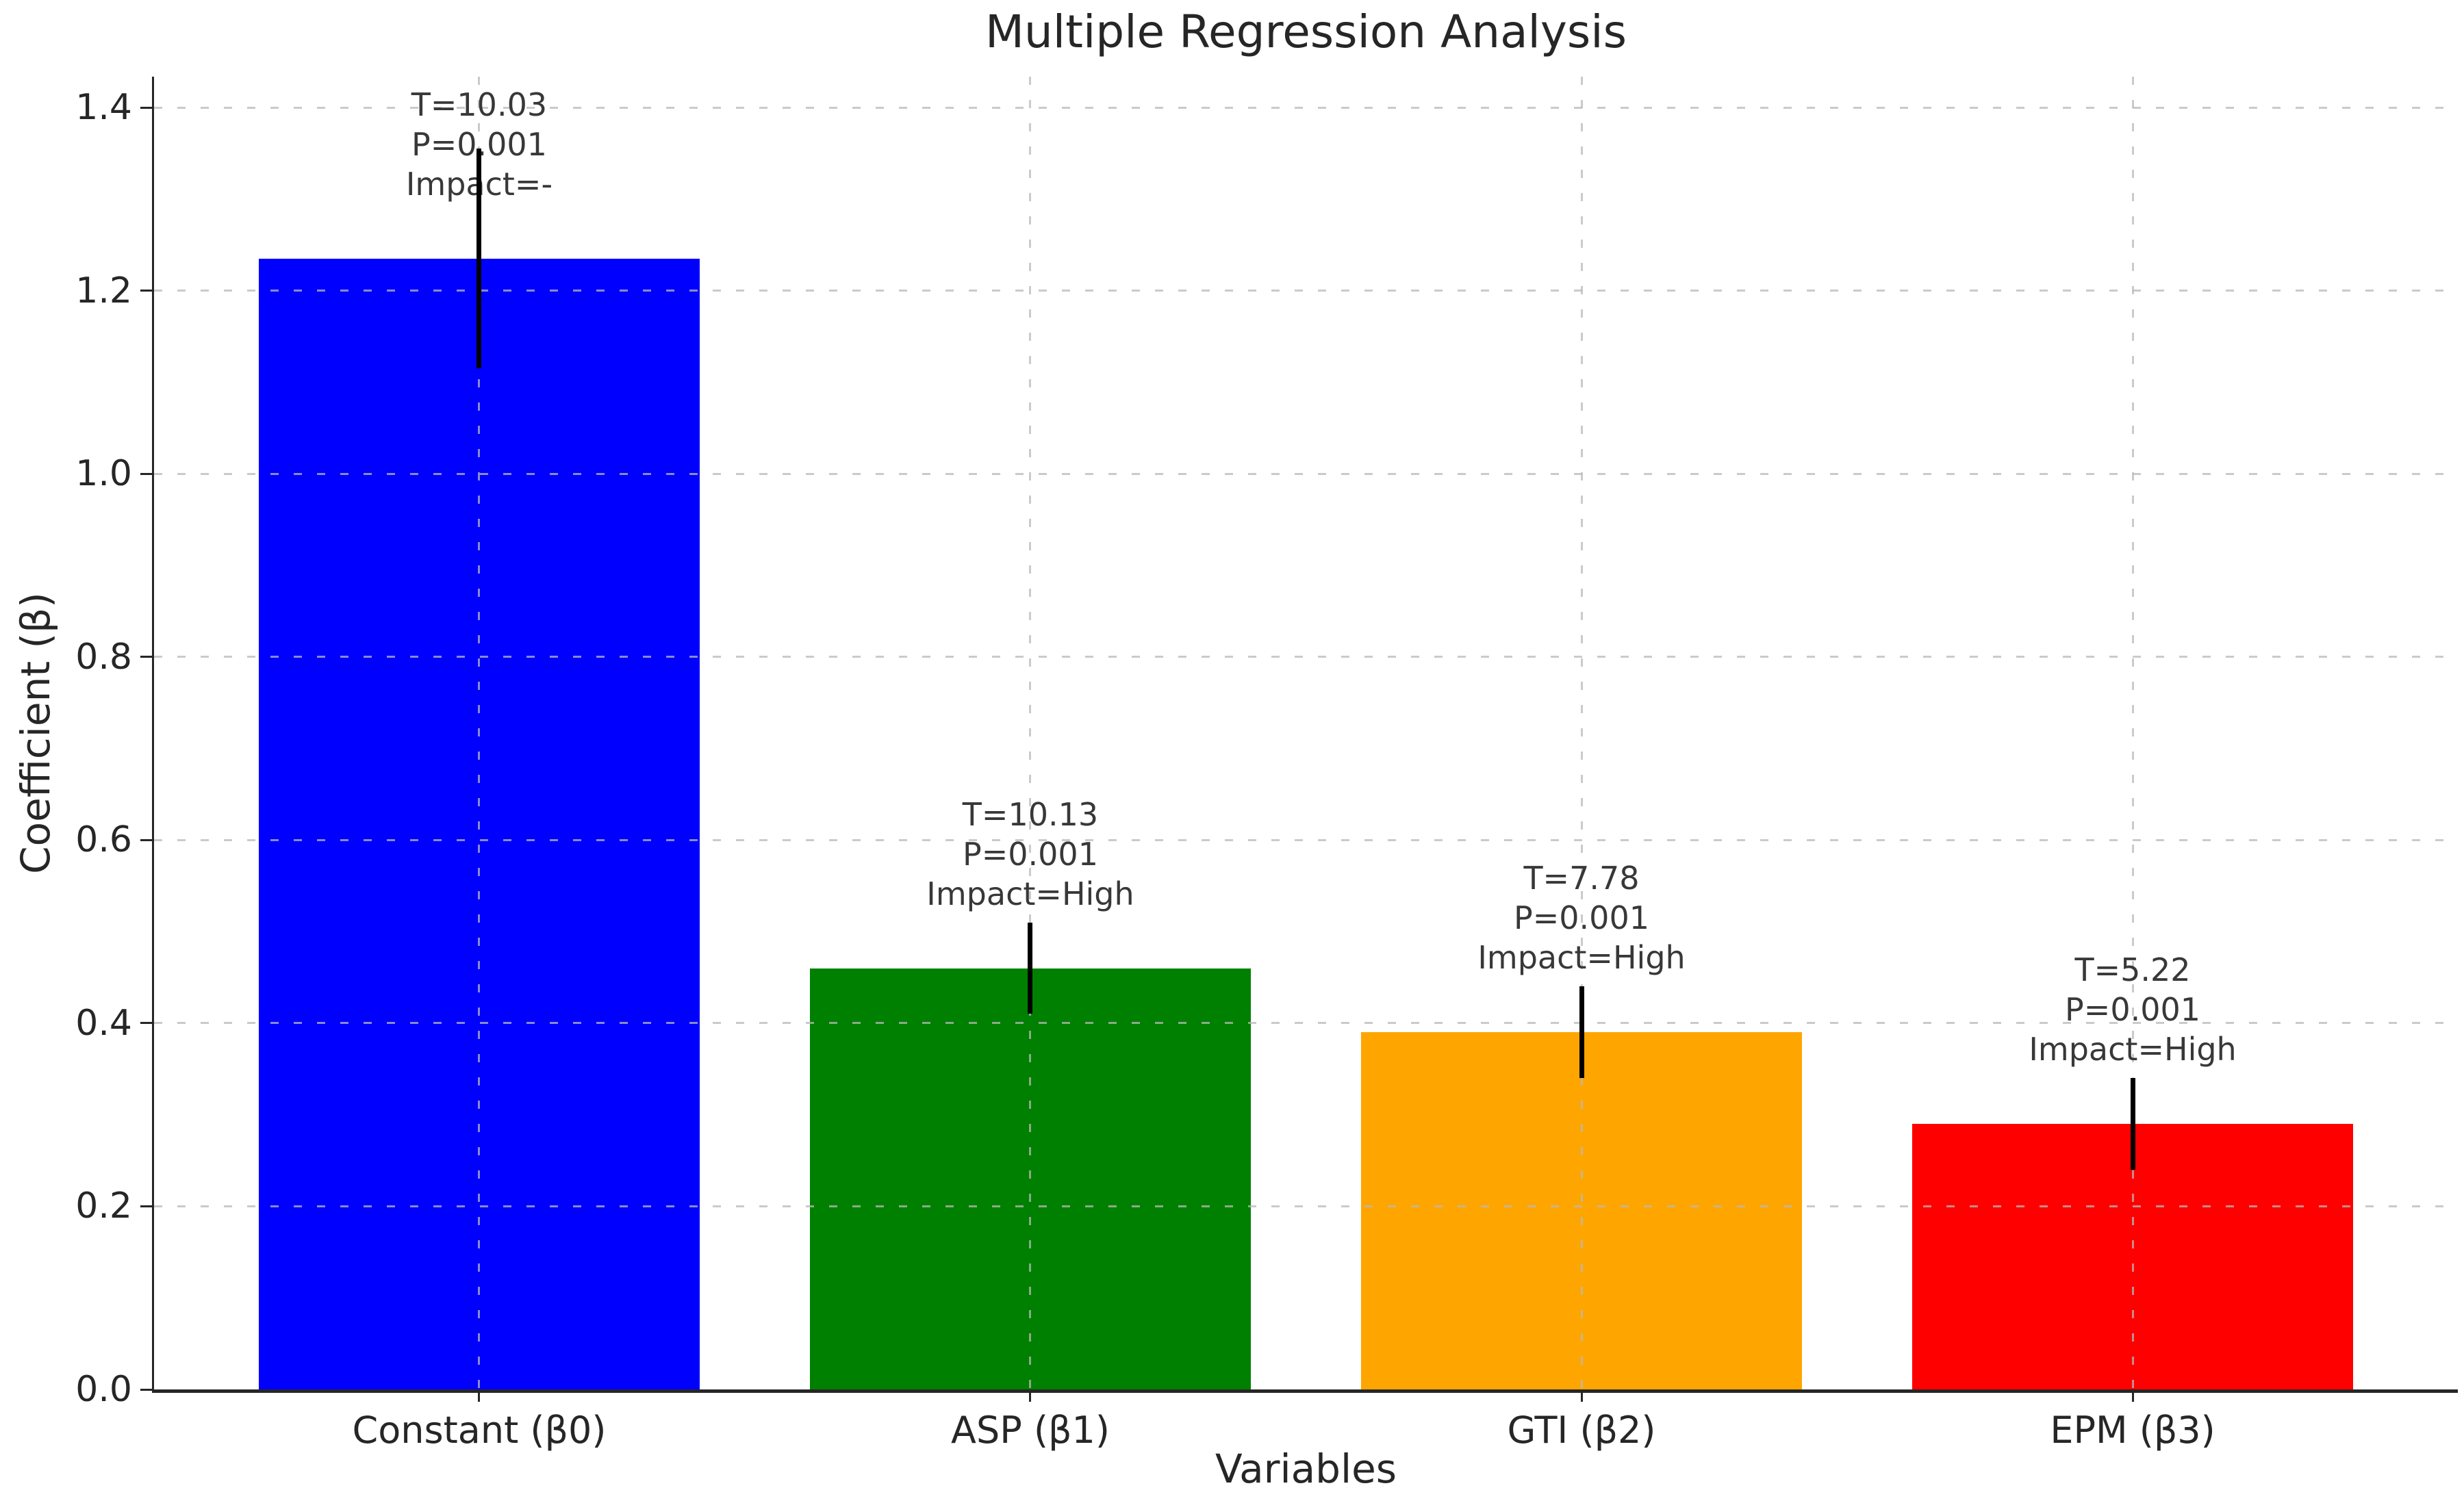 The height and width of the screenshot is (1501, 2464). I want to click on annotation-line: T=5.22, so click(2132, 970).